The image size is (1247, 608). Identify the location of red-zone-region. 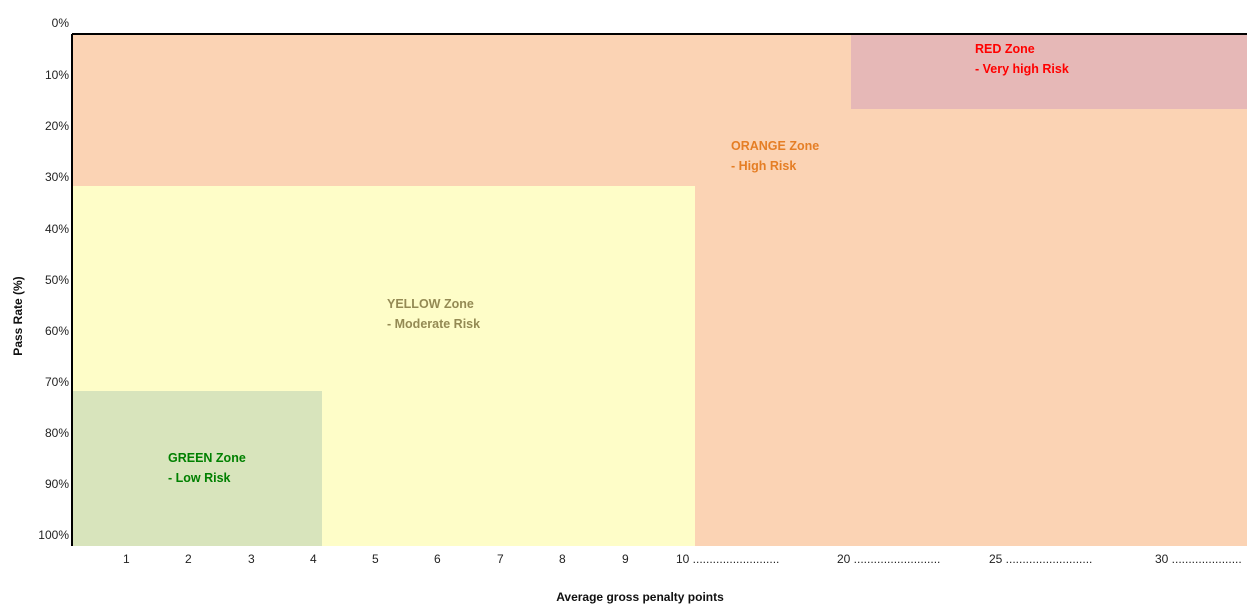
(1049, 71).